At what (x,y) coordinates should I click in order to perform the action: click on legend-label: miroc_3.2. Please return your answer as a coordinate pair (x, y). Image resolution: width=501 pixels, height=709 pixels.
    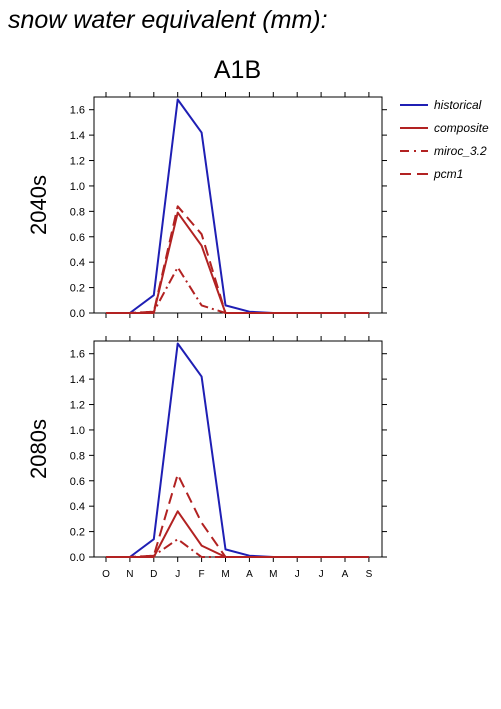
    Looking at the image, I should click on (460, 151).